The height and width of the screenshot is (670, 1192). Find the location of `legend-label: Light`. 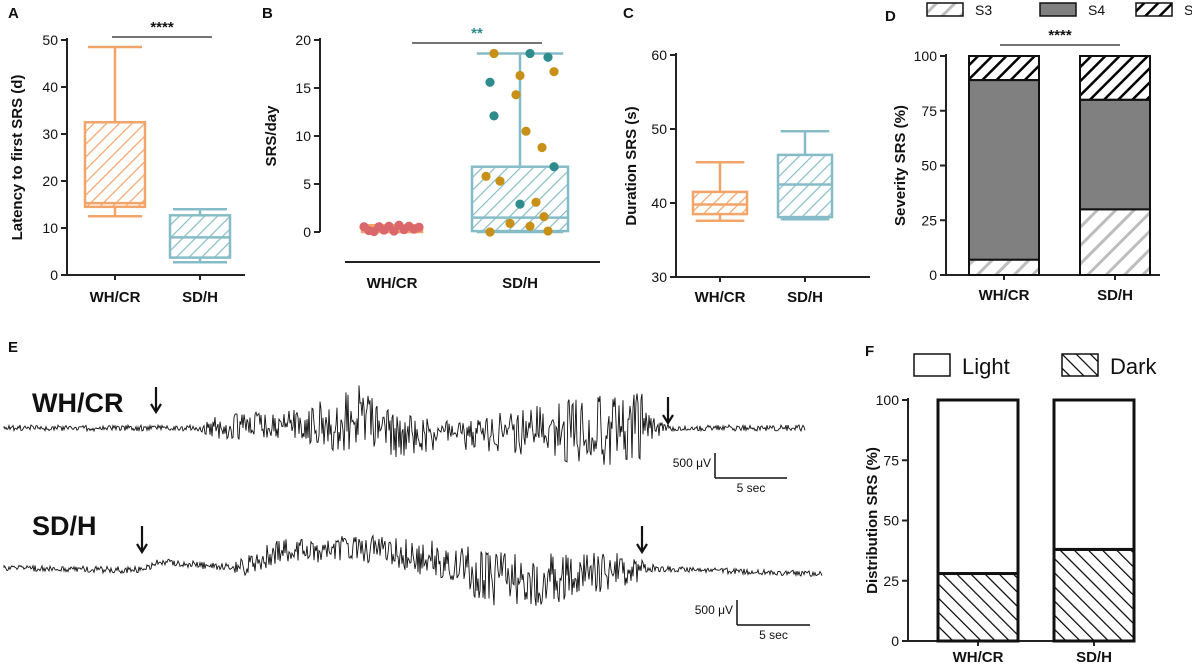

legend-label: Light is located at coordinates (986, 366).